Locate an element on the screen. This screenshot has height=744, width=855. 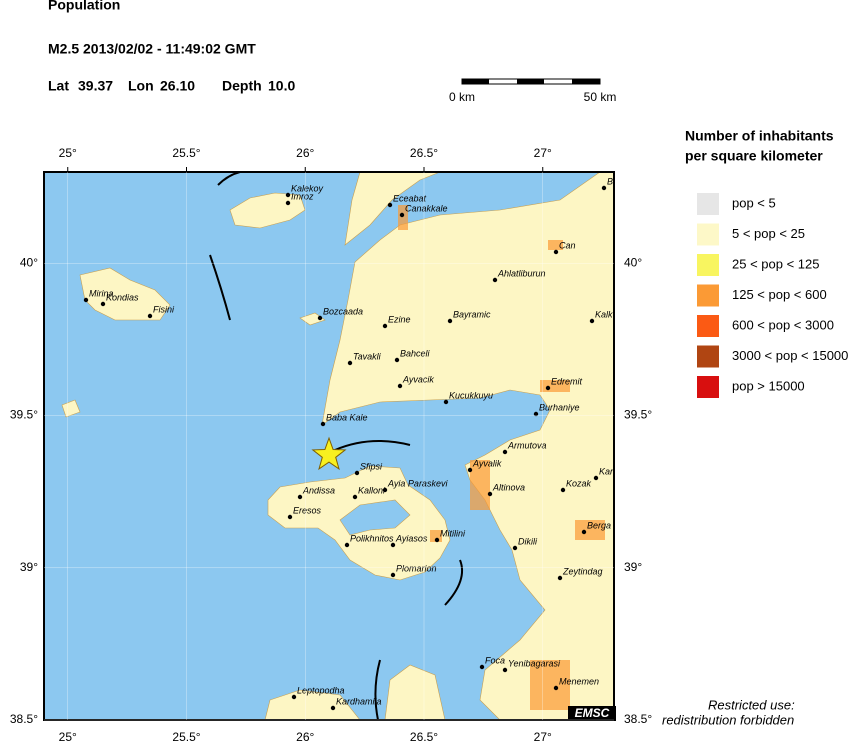
lon: 26.10 is located at coordinates (177, 86).